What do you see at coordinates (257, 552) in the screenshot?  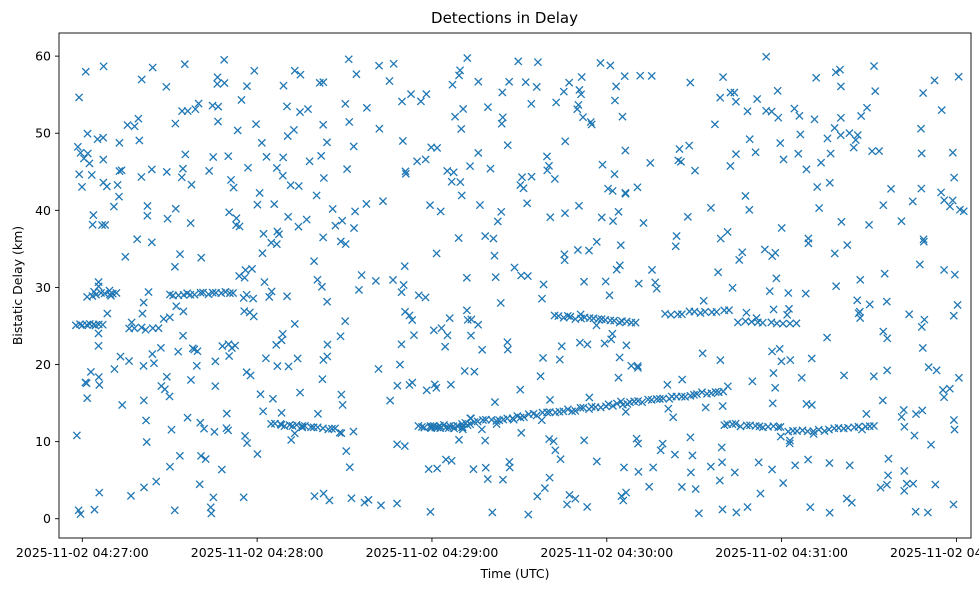 I see `x-tick-label: 2025-11-02 04:28:00` at bounding box center [257, 552].